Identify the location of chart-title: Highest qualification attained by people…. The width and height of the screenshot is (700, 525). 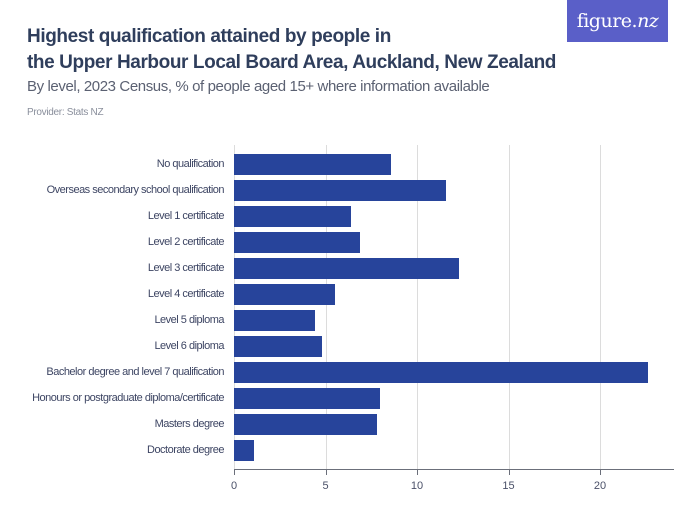
(291, 50).